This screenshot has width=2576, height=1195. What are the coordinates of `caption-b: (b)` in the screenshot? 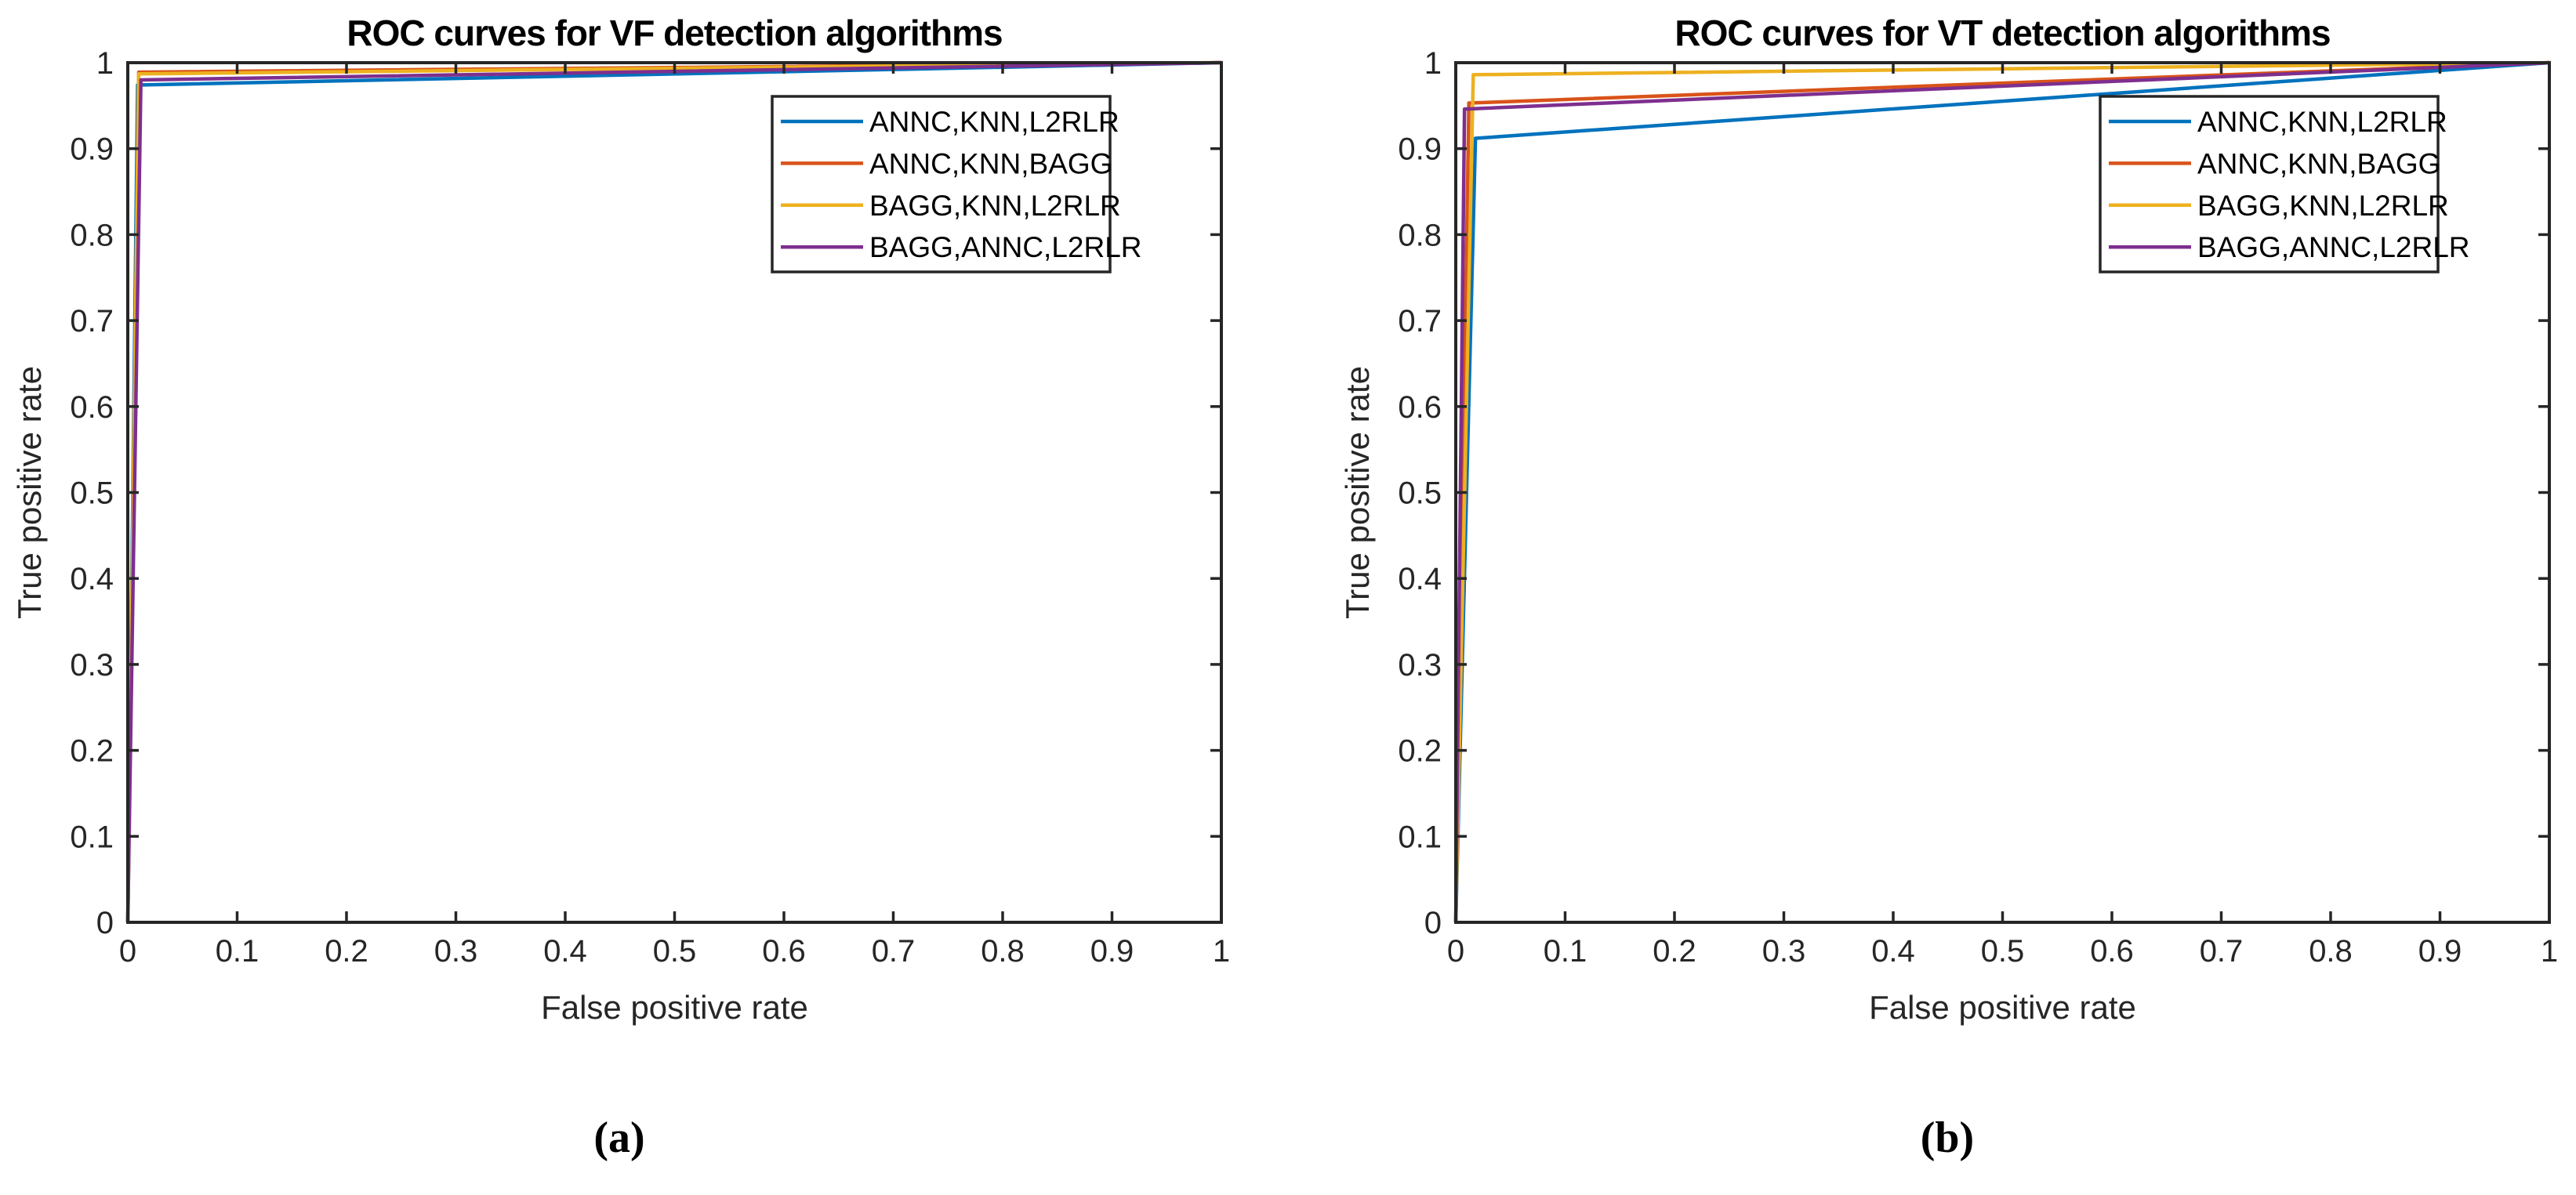 It's located at (1948, 1138).